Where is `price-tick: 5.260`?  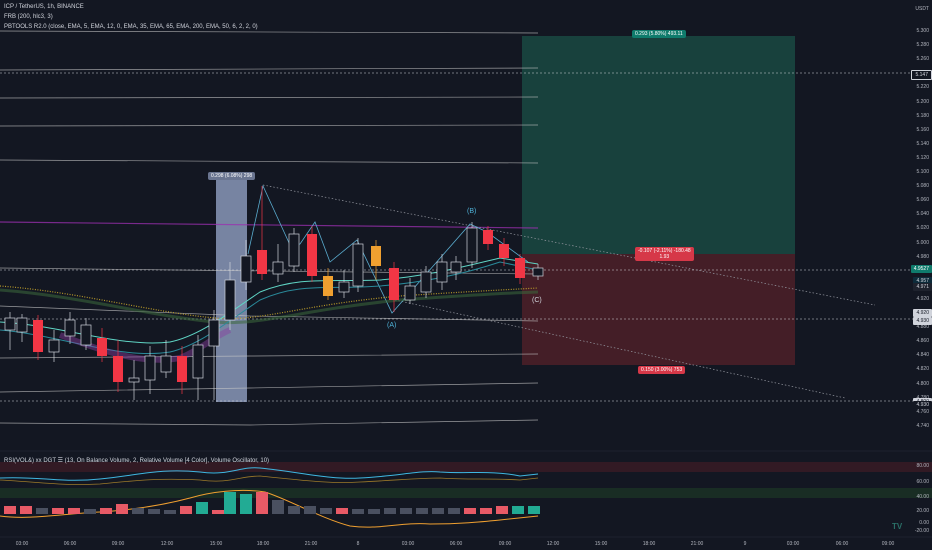 price-tick: 5.260 is located at coordinates (922, 59).